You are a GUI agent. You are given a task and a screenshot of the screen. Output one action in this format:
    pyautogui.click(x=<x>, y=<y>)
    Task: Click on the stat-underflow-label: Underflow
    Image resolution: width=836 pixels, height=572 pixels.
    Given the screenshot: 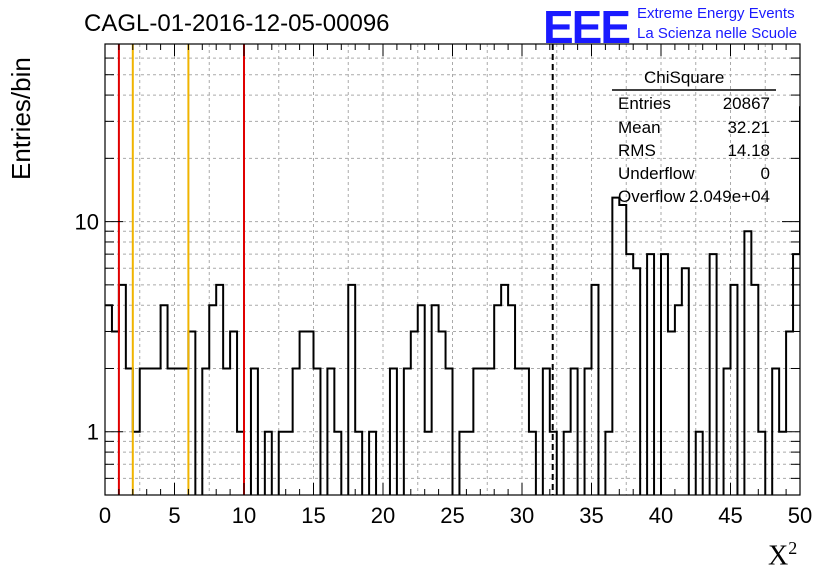 What is the action you would take?
    pyautogui.click(x=656, y=173)
    